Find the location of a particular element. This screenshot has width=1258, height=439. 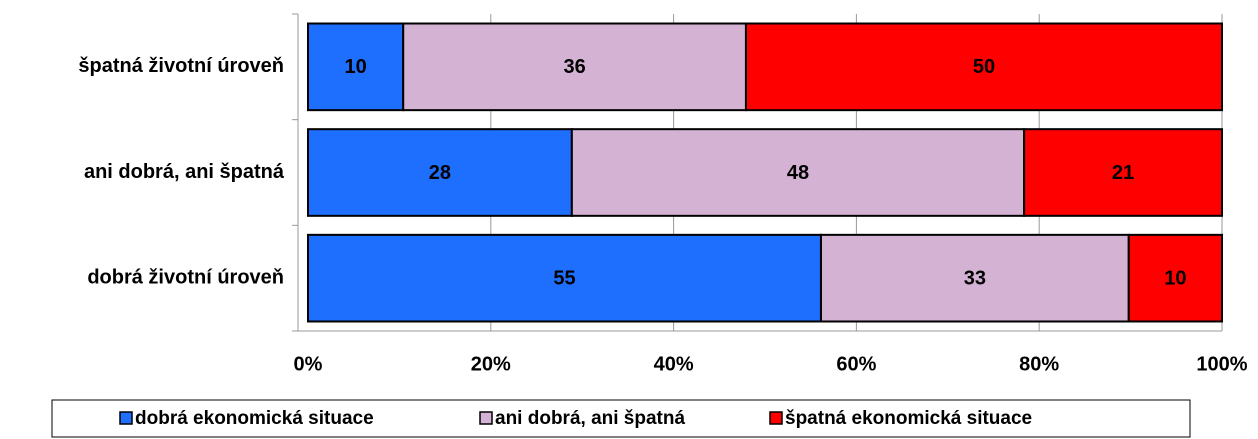

y-tick-label: špatná životní úroveň is located at coordinates (181, 66).